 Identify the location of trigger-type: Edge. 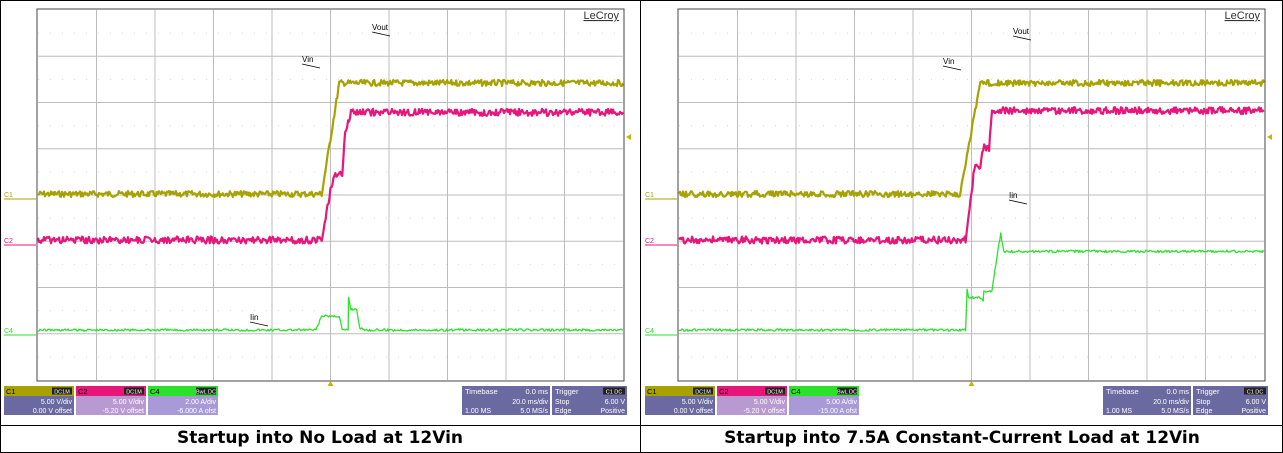
(563, 411).